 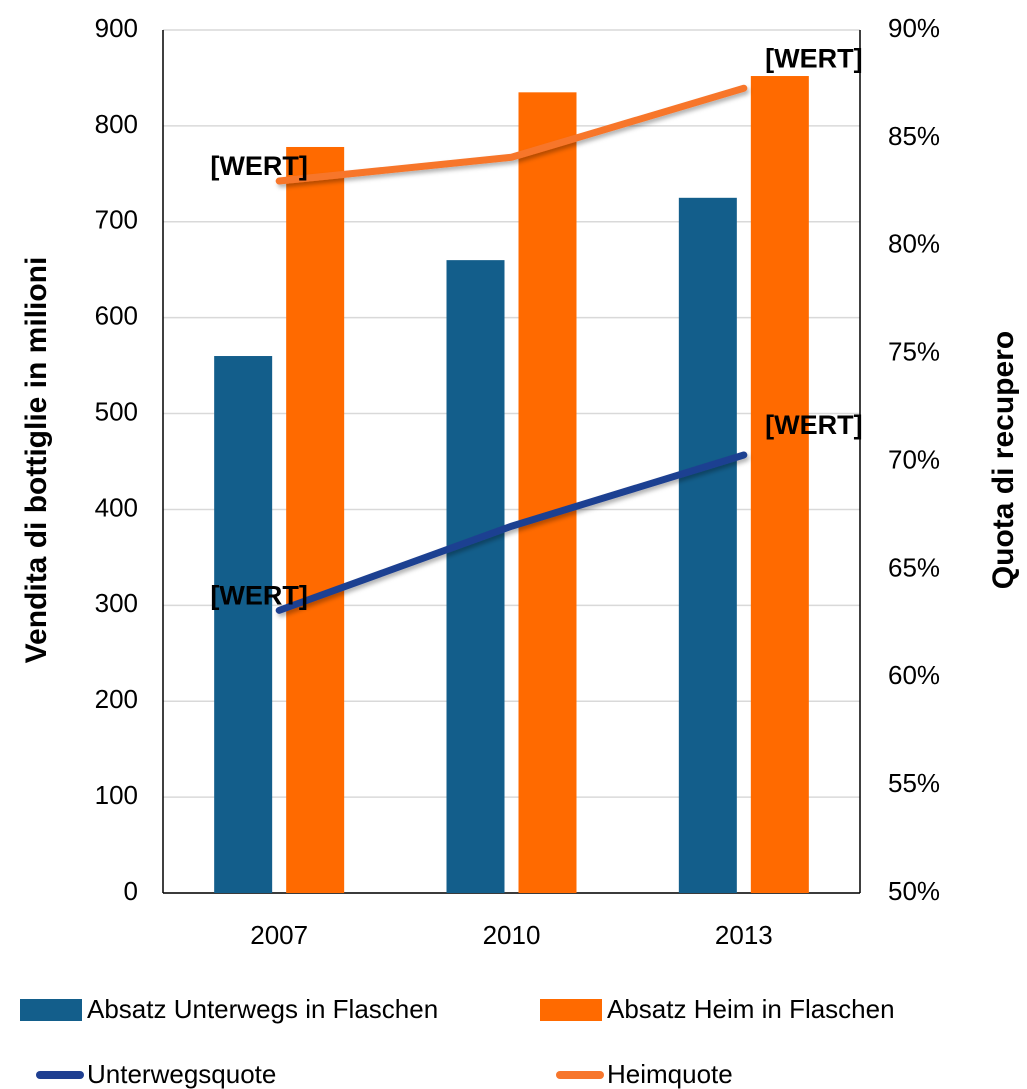 What do you see at coordinates (116, 220) in the screenshot?
I see `y-tick-label: 700` at bounding box center [116, 220].